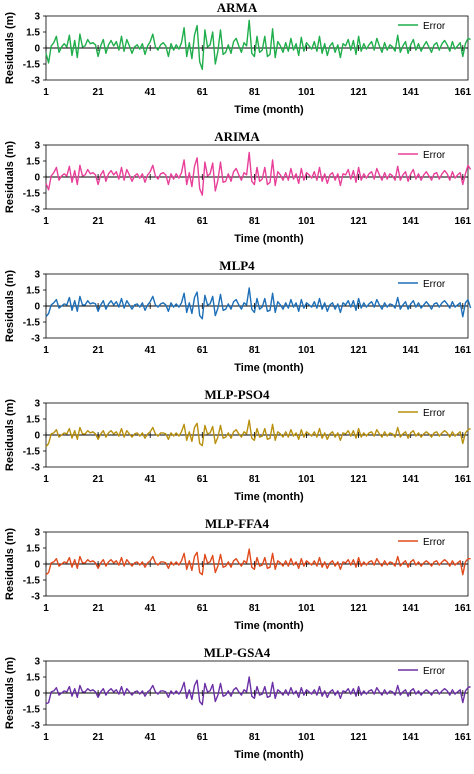 This screenshot has width=474, height=774. I want to click on chart-title: ARIMA, so click(237, 136).